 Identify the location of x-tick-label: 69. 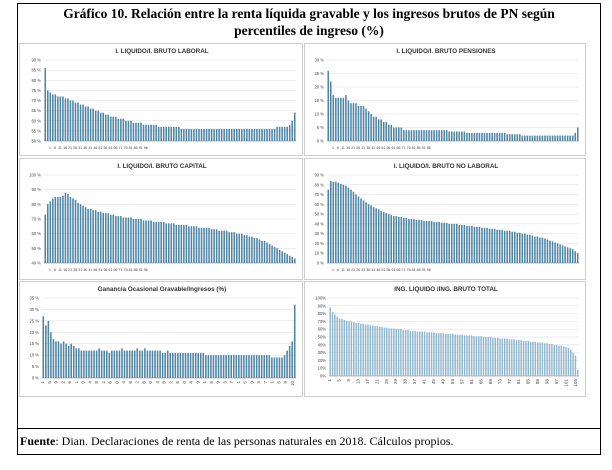
(490, 382).